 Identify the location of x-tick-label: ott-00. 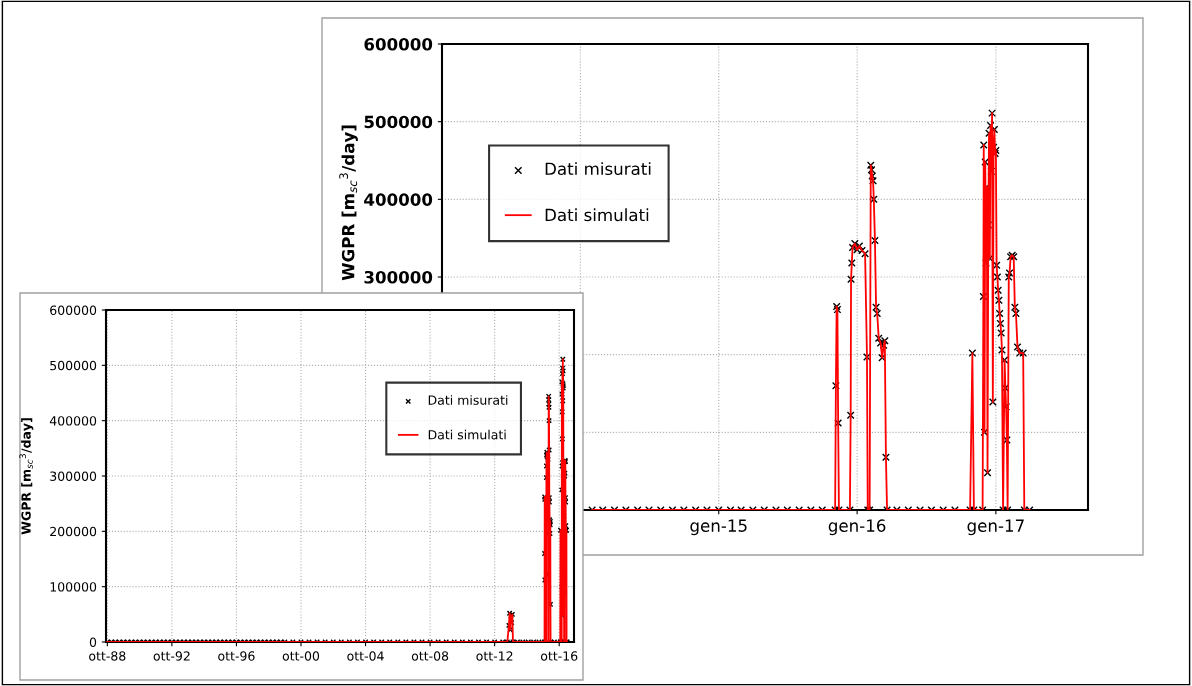
(301, 656).